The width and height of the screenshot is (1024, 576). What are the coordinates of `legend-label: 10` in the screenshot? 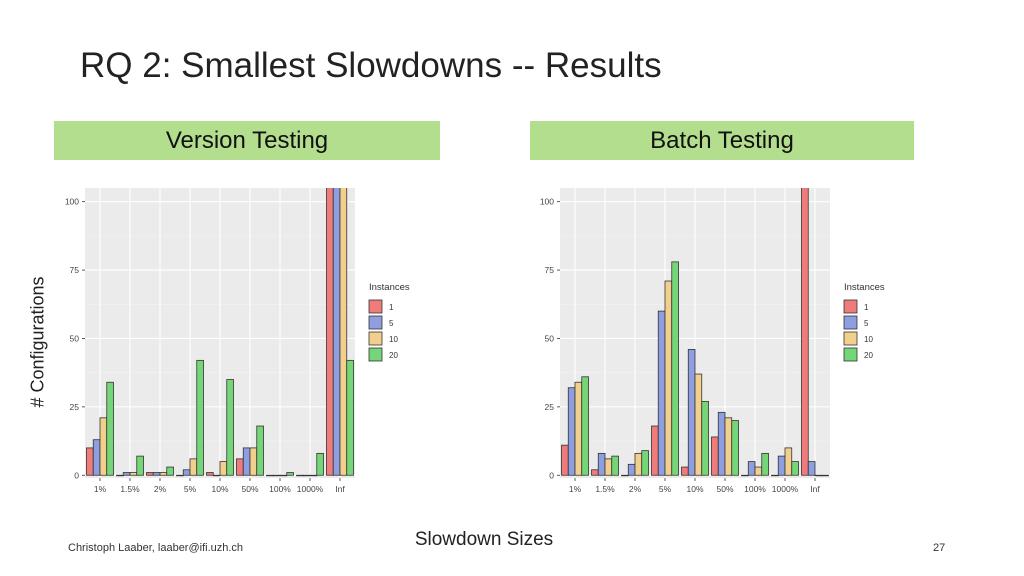 It's located at (868, 339).